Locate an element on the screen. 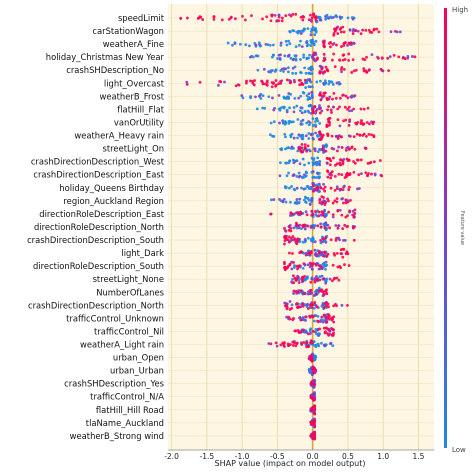 This screenshot has height=474, width=474. feature-label: flatHill_Hill Road is located at coordinates (130, 410).